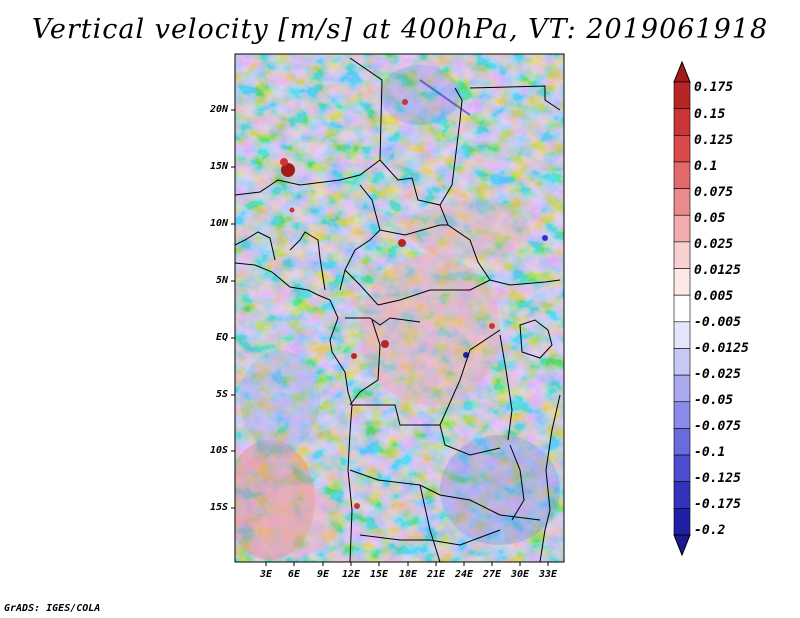 The height and width of the screenshot is (618, 800). What do you see at coordinates (517, 482) in the screenshot?
I see `lake-malawi` at bounding box center [517, 482].